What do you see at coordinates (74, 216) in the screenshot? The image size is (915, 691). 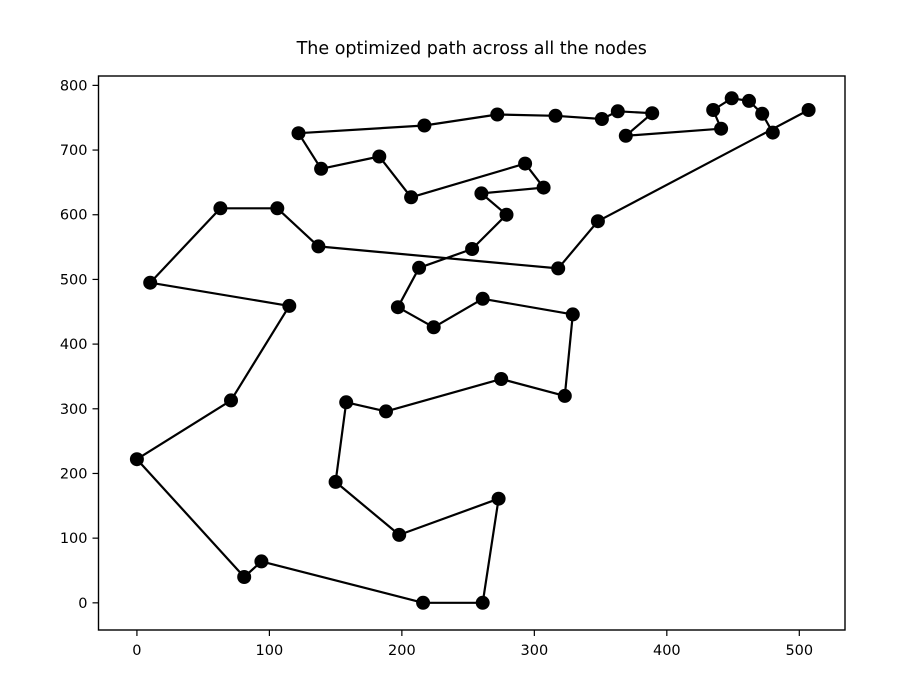 I see `y-tick-label: 600` at bounding box center [74, 216].